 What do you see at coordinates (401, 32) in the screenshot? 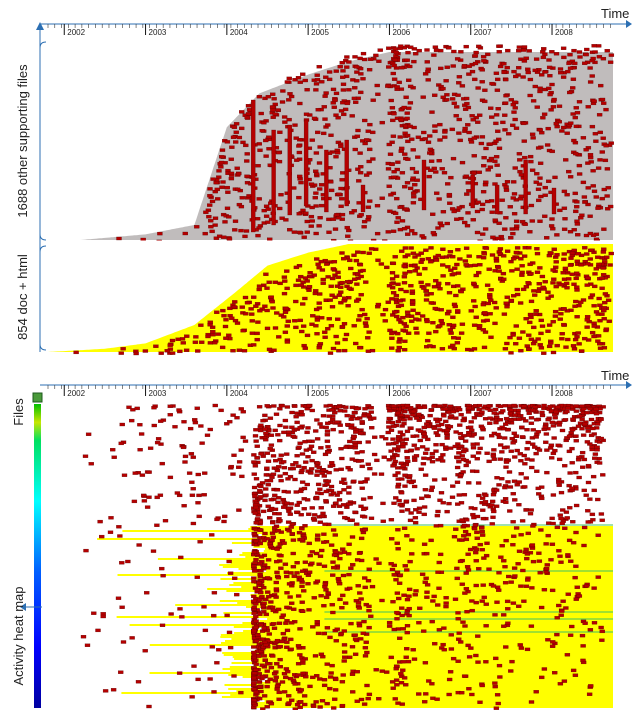
I see `axis-tick-label: 2006` at bounding box center [401, 32].